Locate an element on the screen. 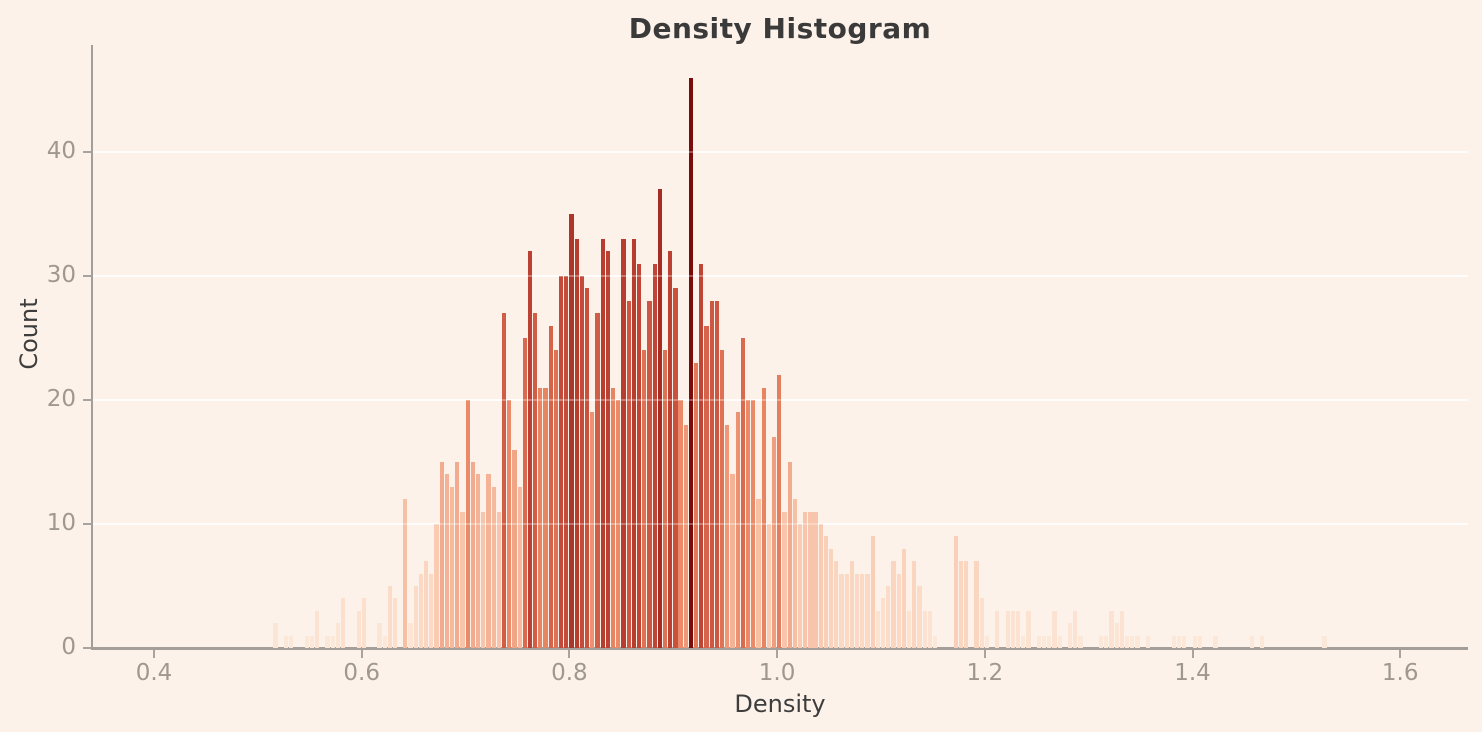 The image size is (1482, 732). x-tick-label: 1.4 is located at coordinates (1192, 673).